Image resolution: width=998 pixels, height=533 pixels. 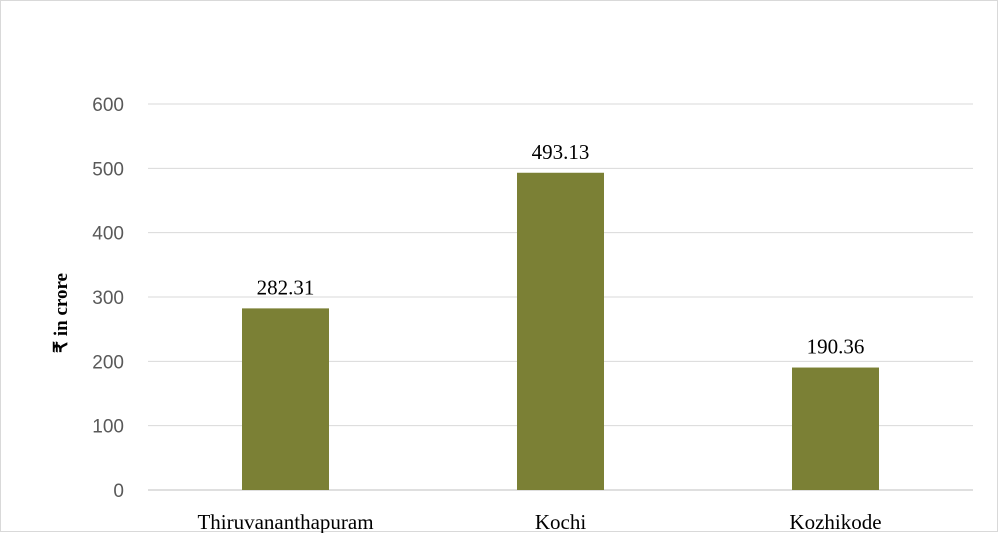 What do you see at coordinates (108, 427) in the screenshot?
I see `y-tick-label: 100` at bounding box center [108, 427].